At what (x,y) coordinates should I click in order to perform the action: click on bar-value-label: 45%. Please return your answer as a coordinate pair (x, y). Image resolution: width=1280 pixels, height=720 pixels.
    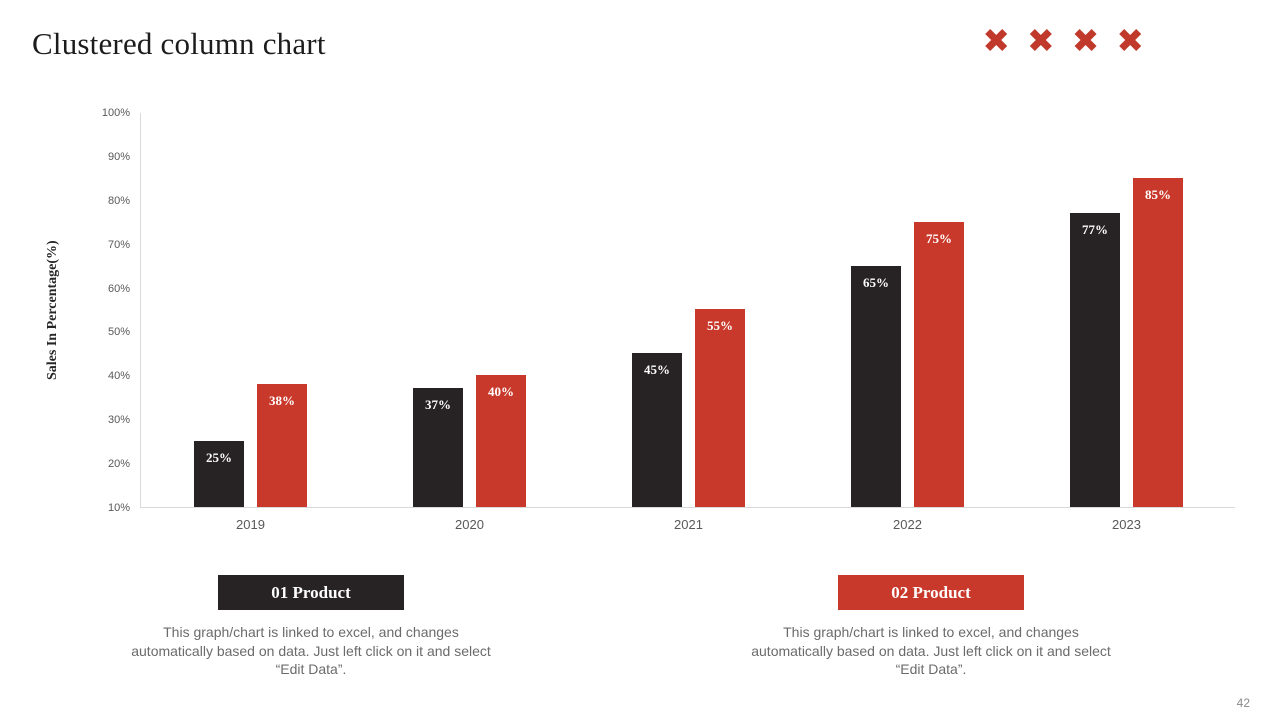
    Looking at the image, I should click on (657, 369).